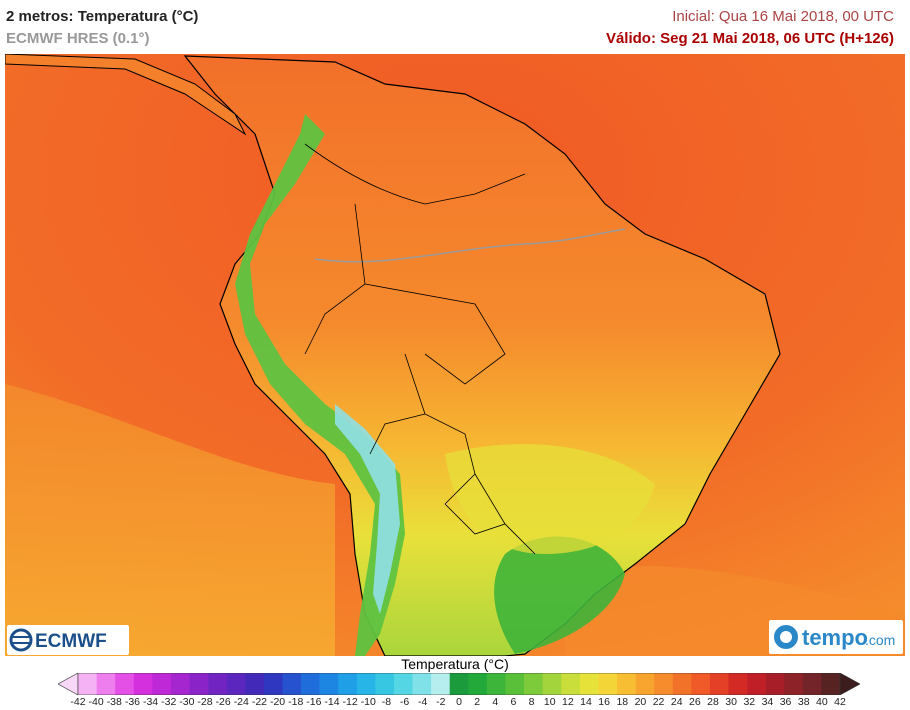 The width and height of the screenshot is (910, 710). Describe the element at coordinates (367, 509) in the screenshot. I see `andes-snow` at that location.